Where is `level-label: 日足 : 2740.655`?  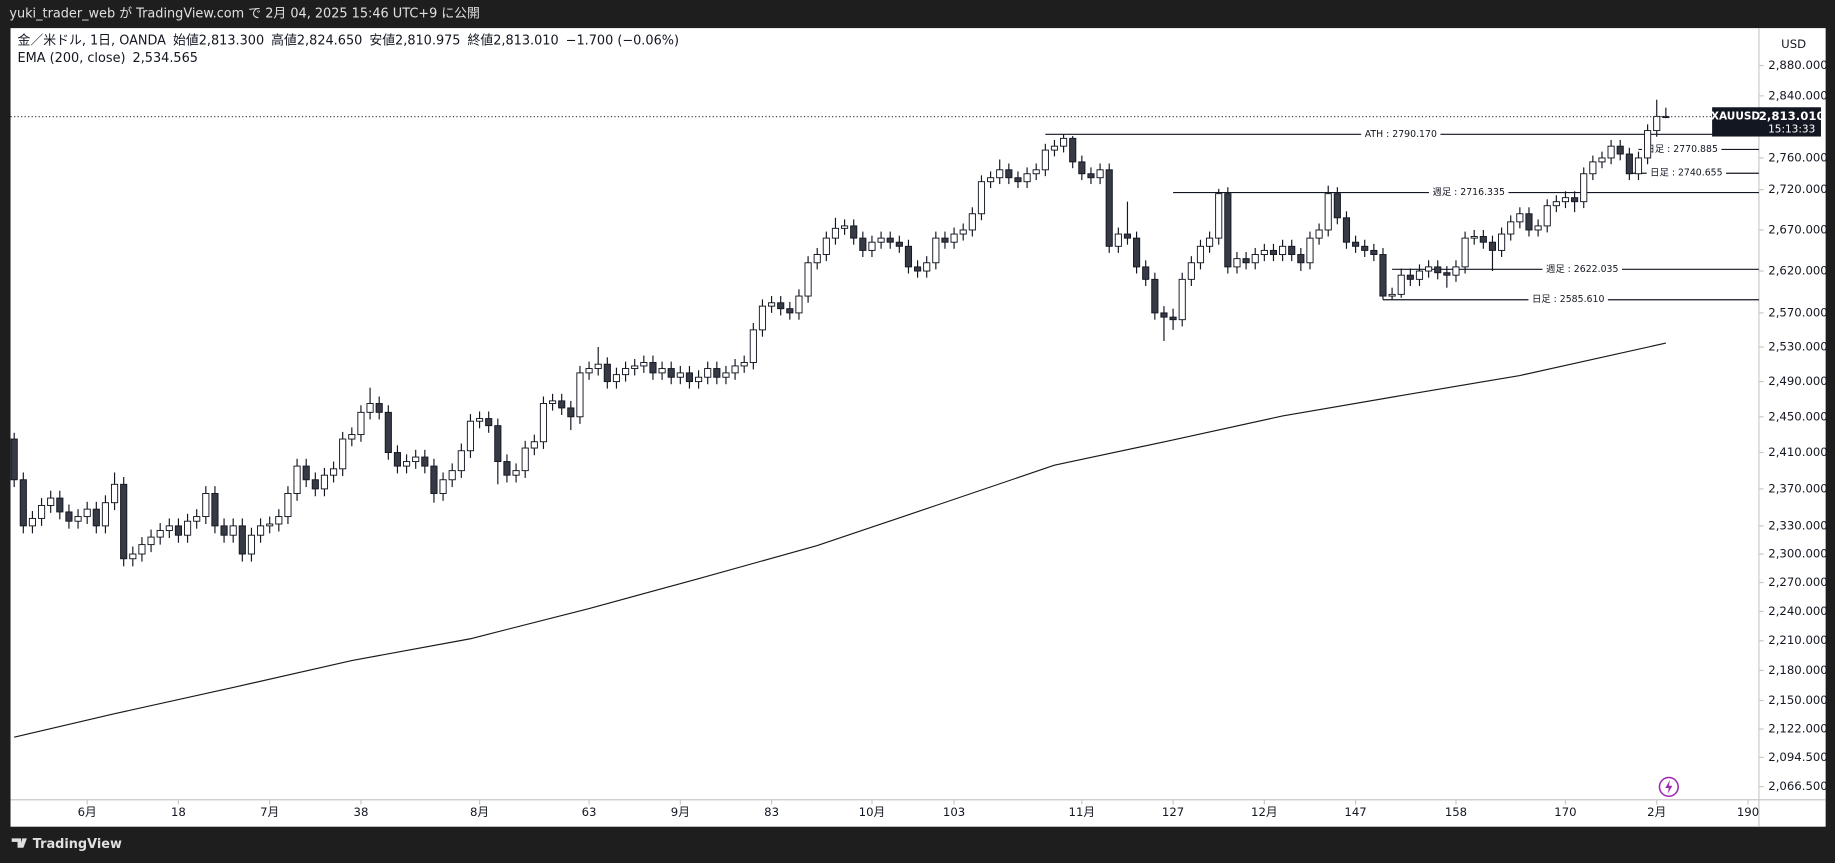 level-label: 日足 : 2740.655 is located at coordinates (1686, 173).